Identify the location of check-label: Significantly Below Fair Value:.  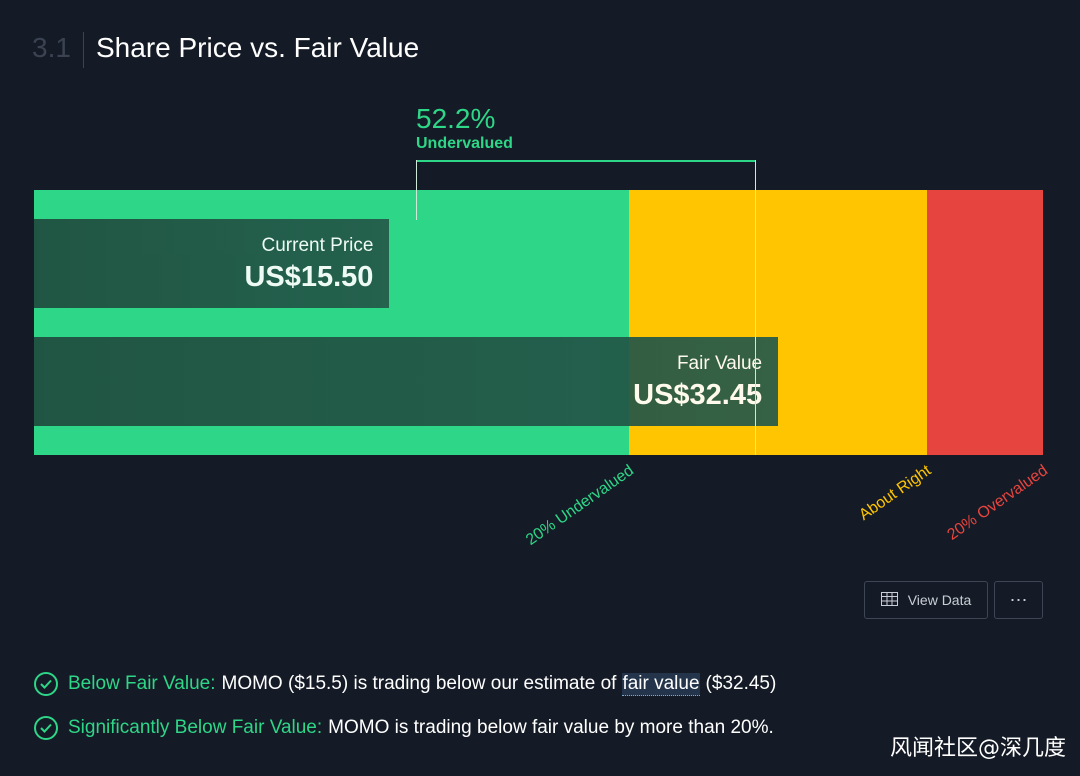
(195, 727).